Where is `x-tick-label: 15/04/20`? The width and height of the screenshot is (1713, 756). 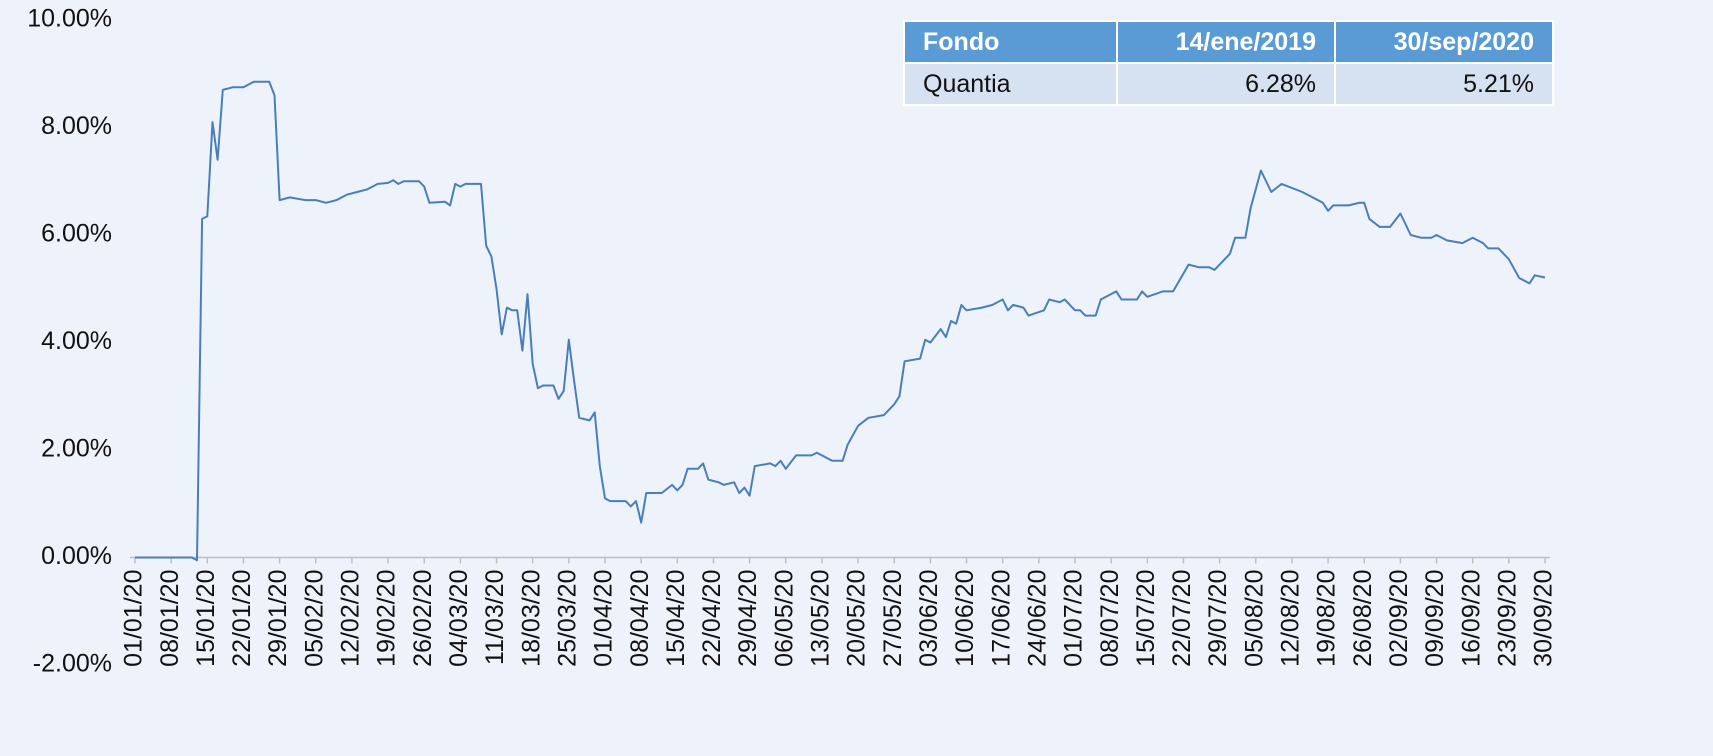 x-tick-label: 15/04/20 is located at coordinates (676, 618).